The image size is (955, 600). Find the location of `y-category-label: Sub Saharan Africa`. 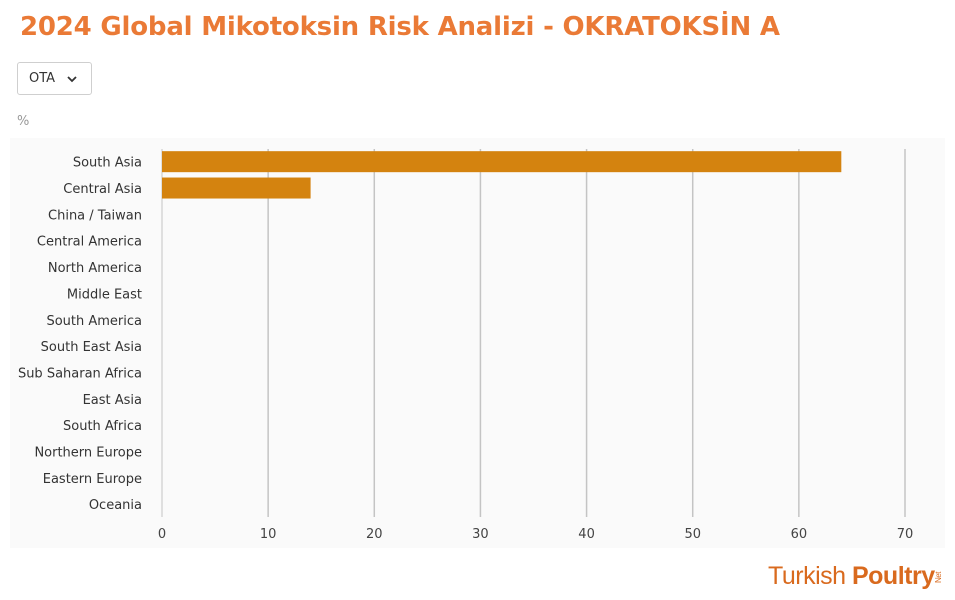

y-category-label: Sub Saharan Africa is located at coordinates (80, 373).